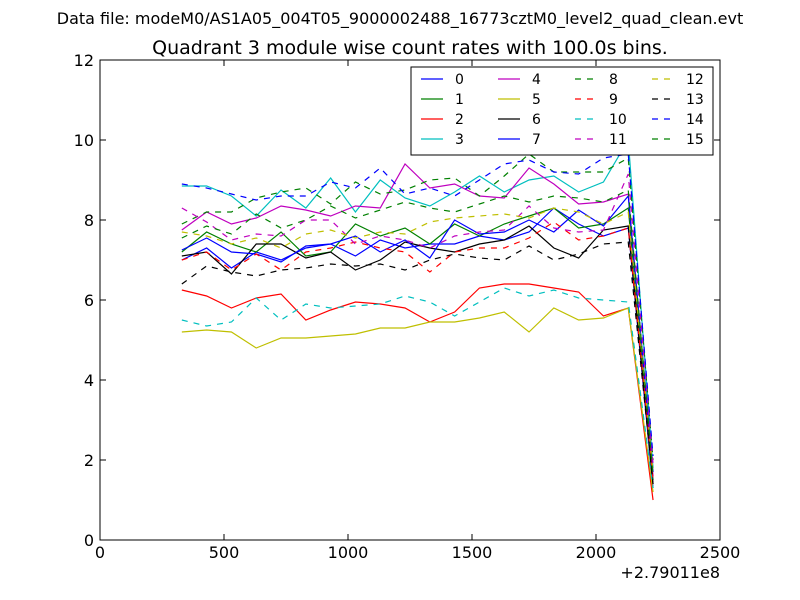 Image resolution: width=800 pixels, height=600 pixels. I want to click on y-tick-label: 4, so click(89, 380).